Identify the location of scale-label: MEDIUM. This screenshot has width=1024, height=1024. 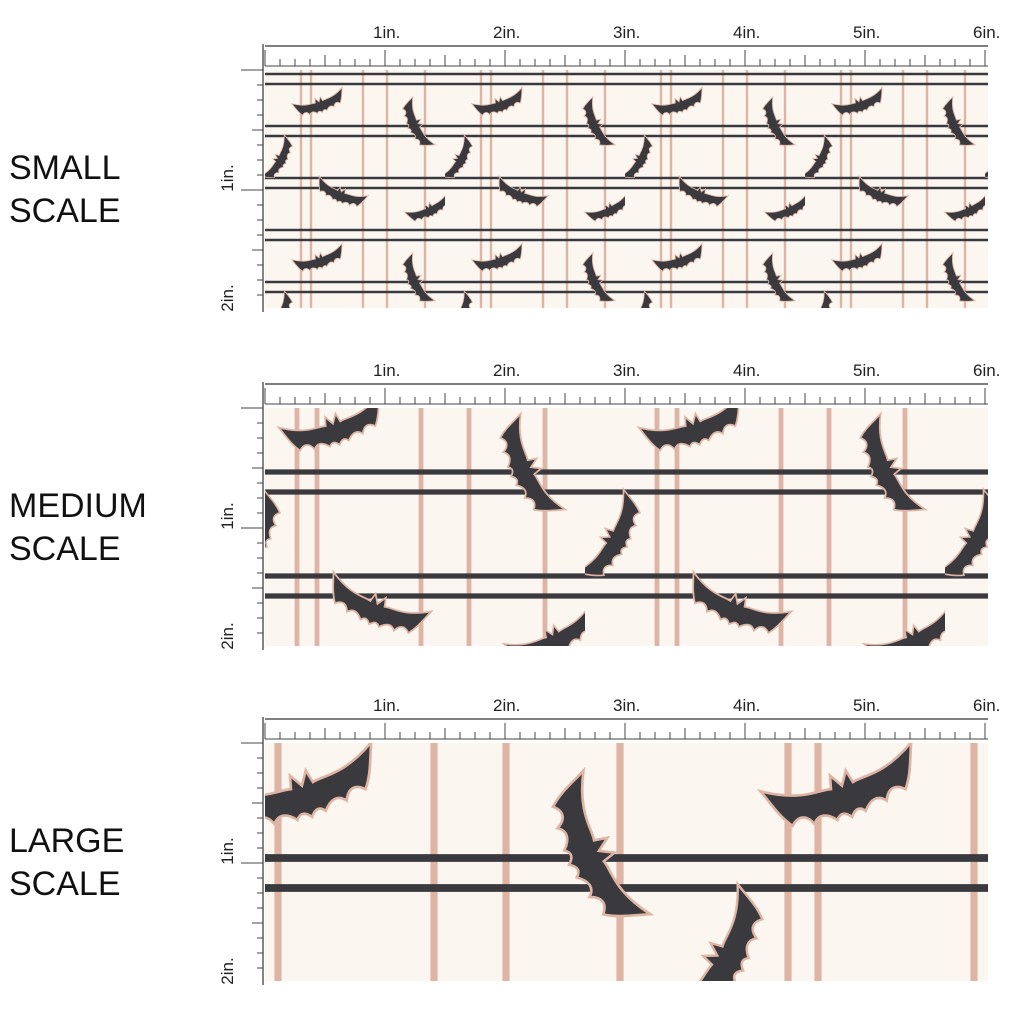
(78, 506).